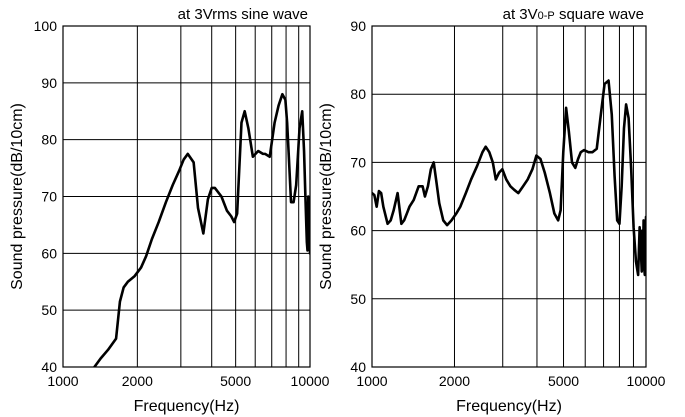 The width and height of the screenshot is (685, 417). What do you see at coordinates (46, 26) in the screenshot?
I see `y-tick-label: 100` at bounding box center [46, 26].